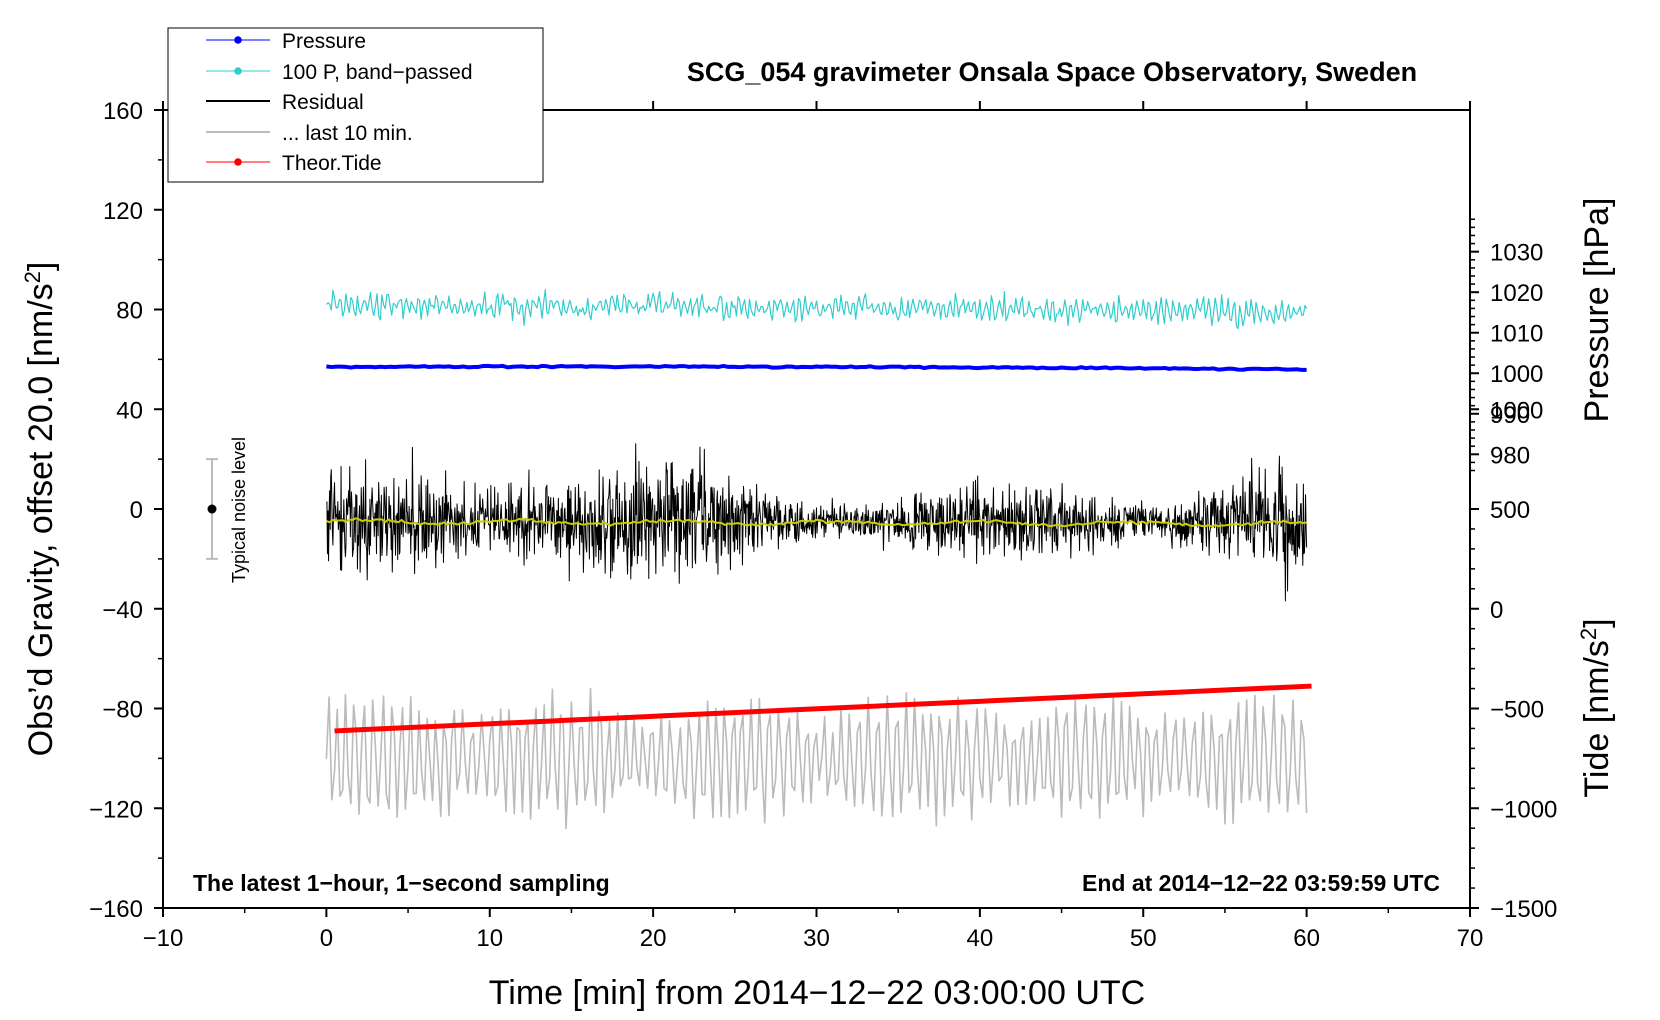 This screenshot has width=1660, height=1020. Describe the element at coordinates (1143, 938) in the screenshot. I see `x-tick-label: 50` at that location.